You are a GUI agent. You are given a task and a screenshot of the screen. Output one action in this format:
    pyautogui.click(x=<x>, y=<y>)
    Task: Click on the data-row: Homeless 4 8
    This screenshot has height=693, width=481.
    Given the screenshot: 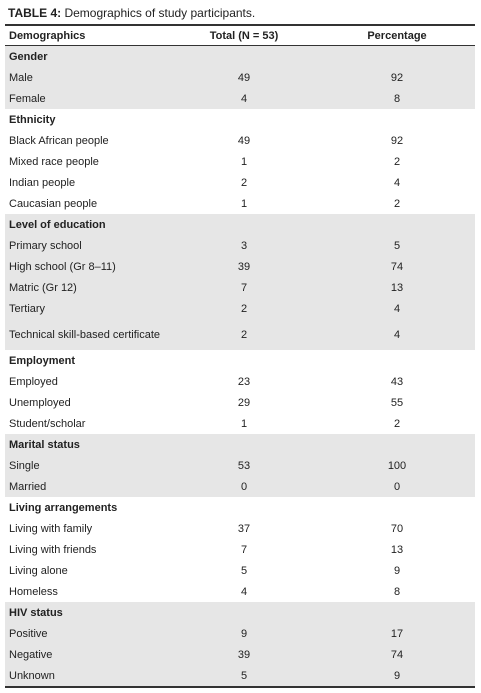 What is the action you would take?
    pyautogui.click(x=240, y=591)
    